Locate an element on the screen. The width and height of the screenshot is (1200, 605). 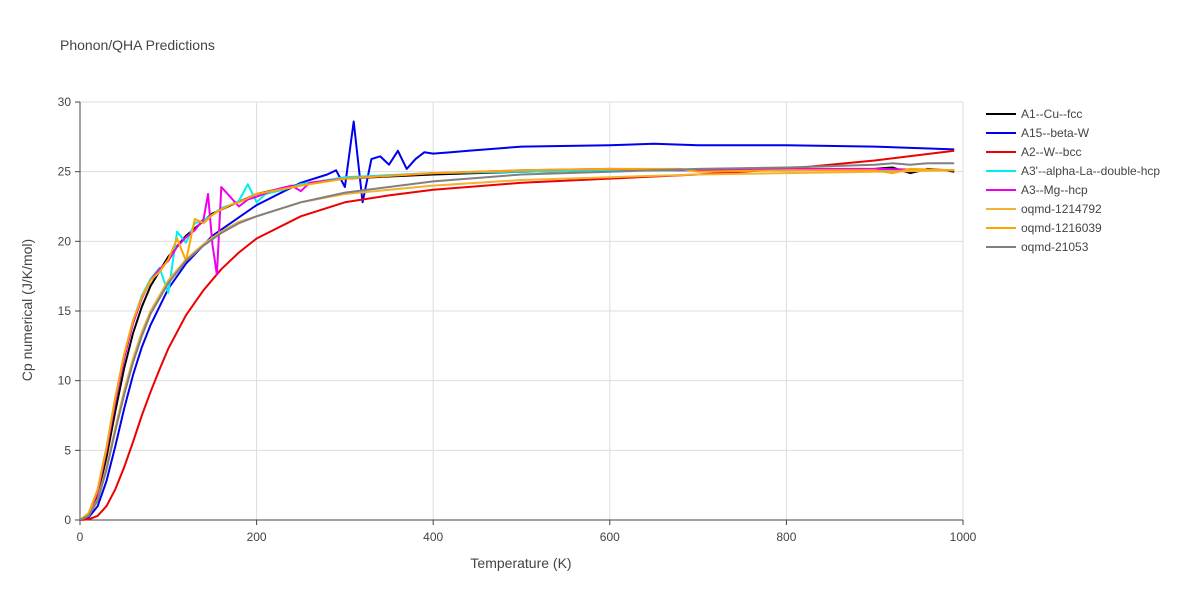
chart-title: Phonon/QHA Predictions is located at coordinates (137, 45).